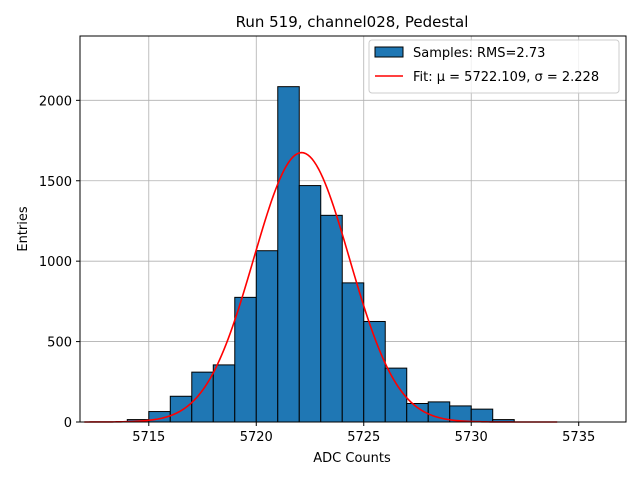 This screenshot has width=640, height=480. What do you see at coordinates (479, 53) in the screenshot?
I see `legend-label-samples: Samples: RMS=2.73` at bounding box center [479, 53].